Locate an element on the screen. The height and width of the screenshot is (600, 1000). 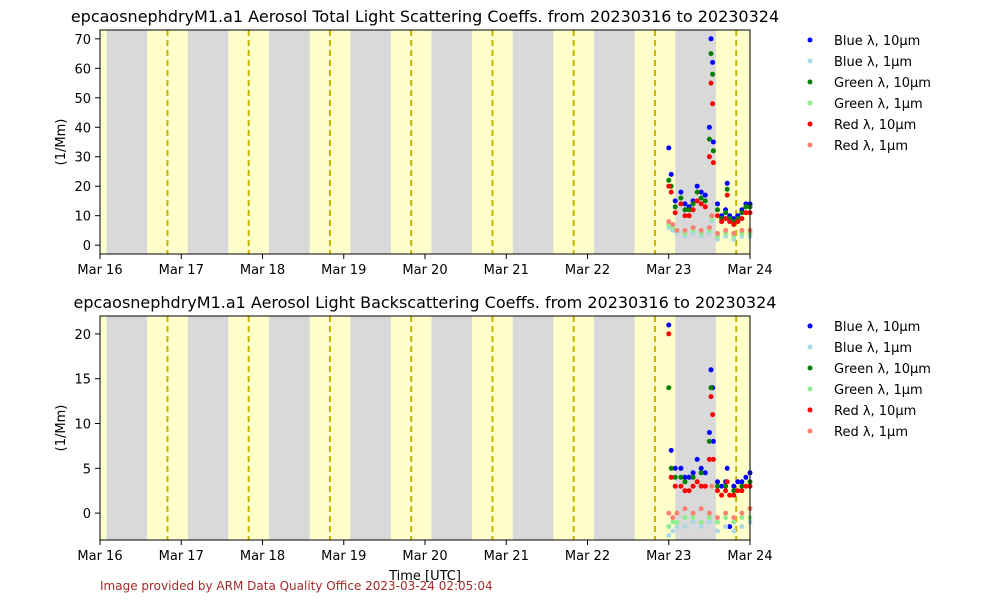
legend-label: Blue λ, 10μm is located at coordinates (877, 41).